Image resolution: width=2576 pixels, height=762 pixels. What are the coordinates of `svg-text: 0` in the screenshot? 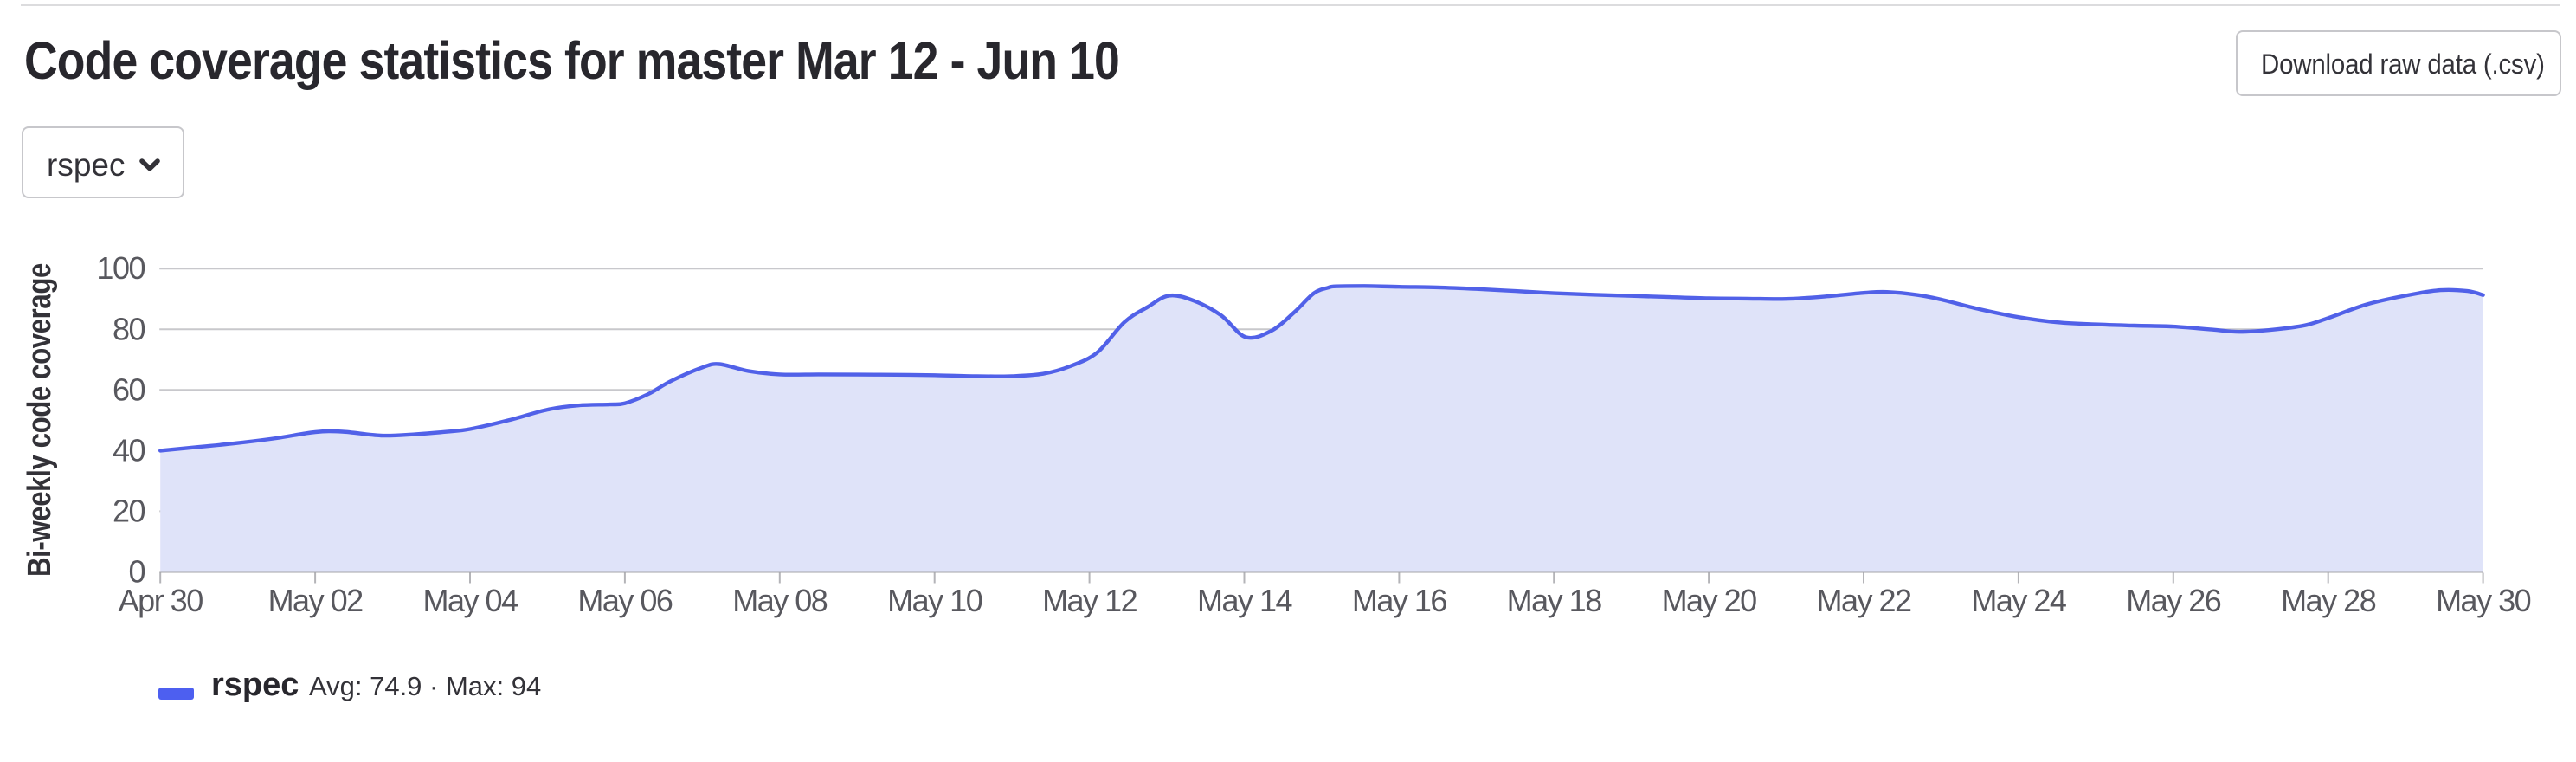 It's located at (136, 572).